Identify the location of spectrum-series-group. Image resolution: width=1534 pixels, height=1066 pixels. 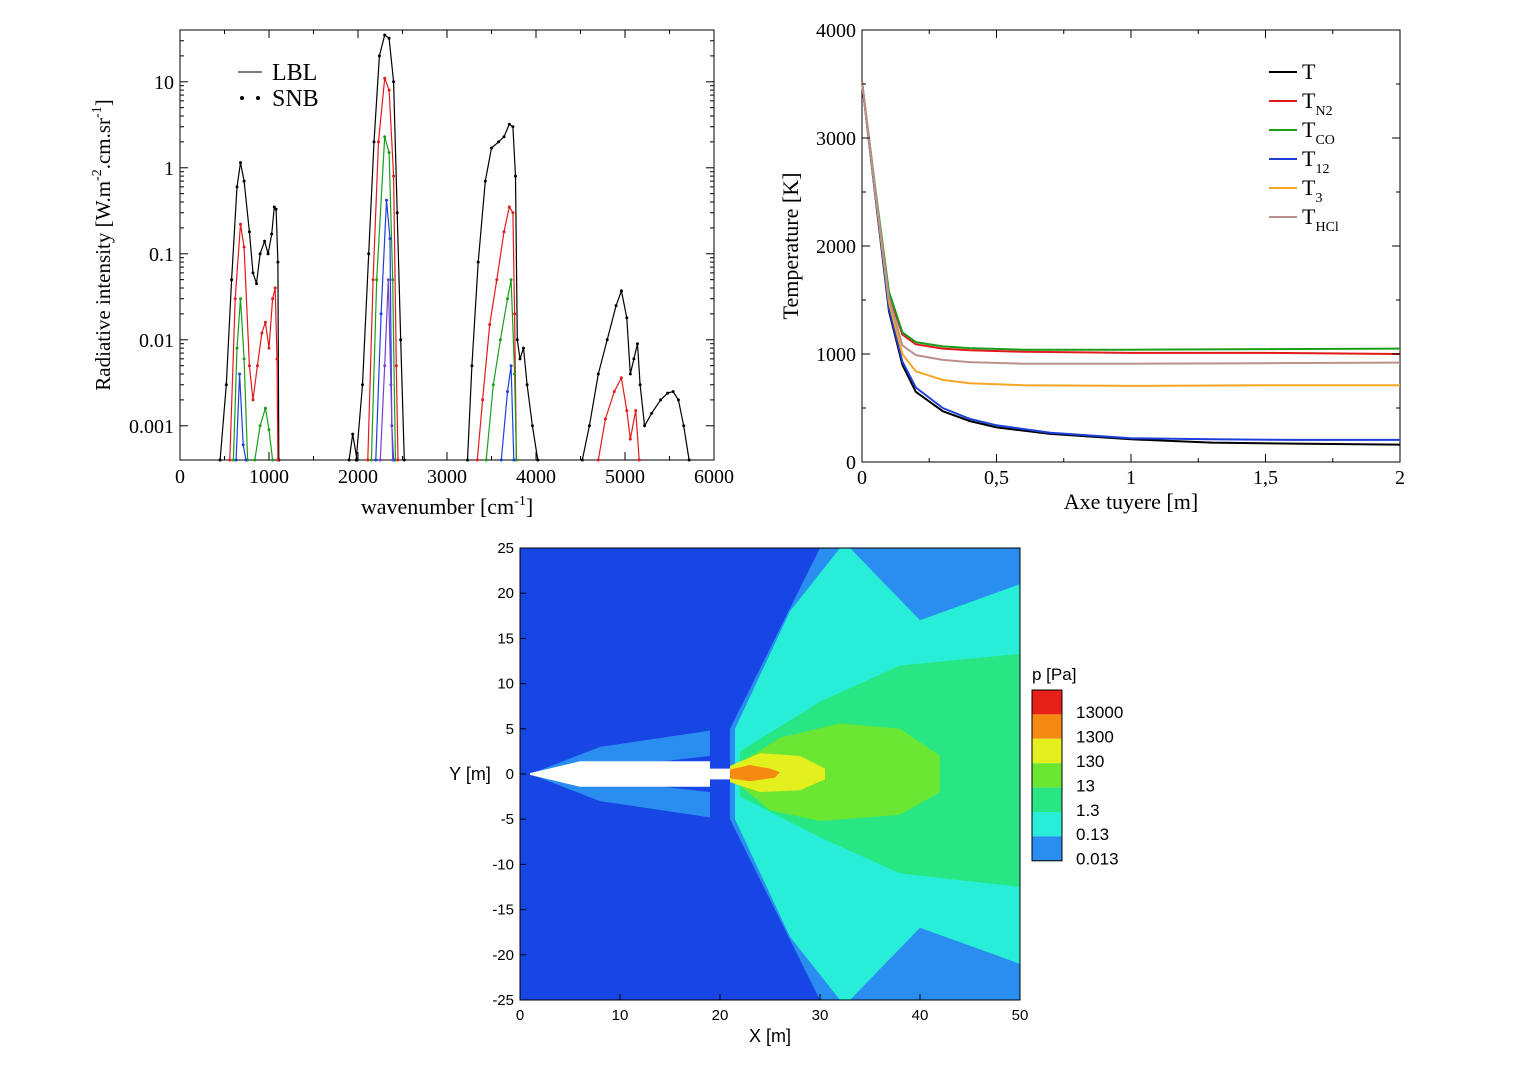
(454, 247).